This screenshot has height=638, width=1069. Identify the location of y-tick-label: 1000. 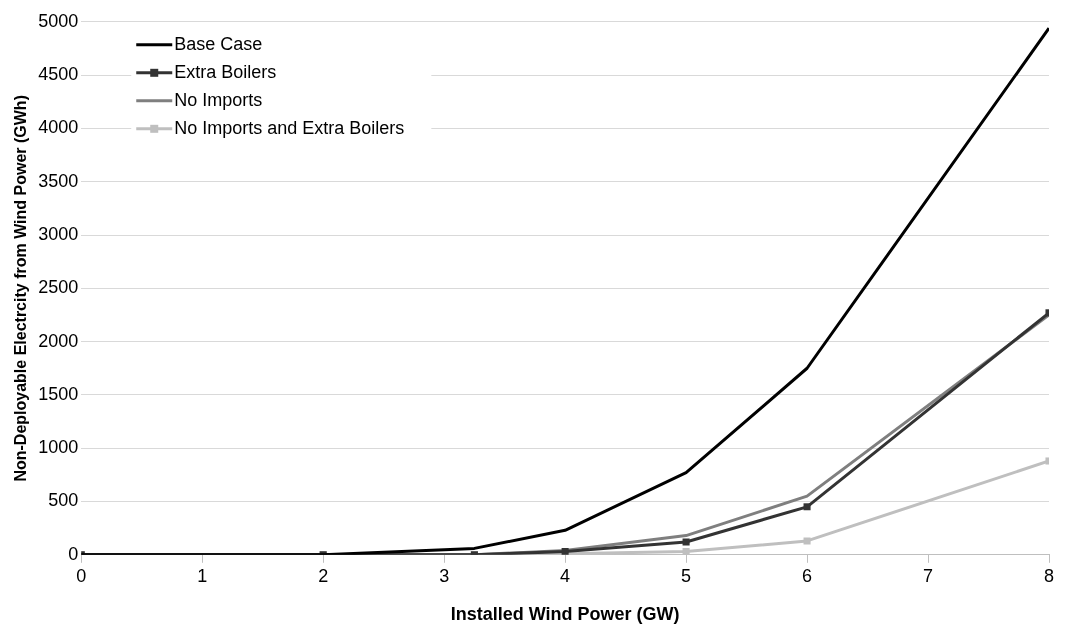
(58, 447).